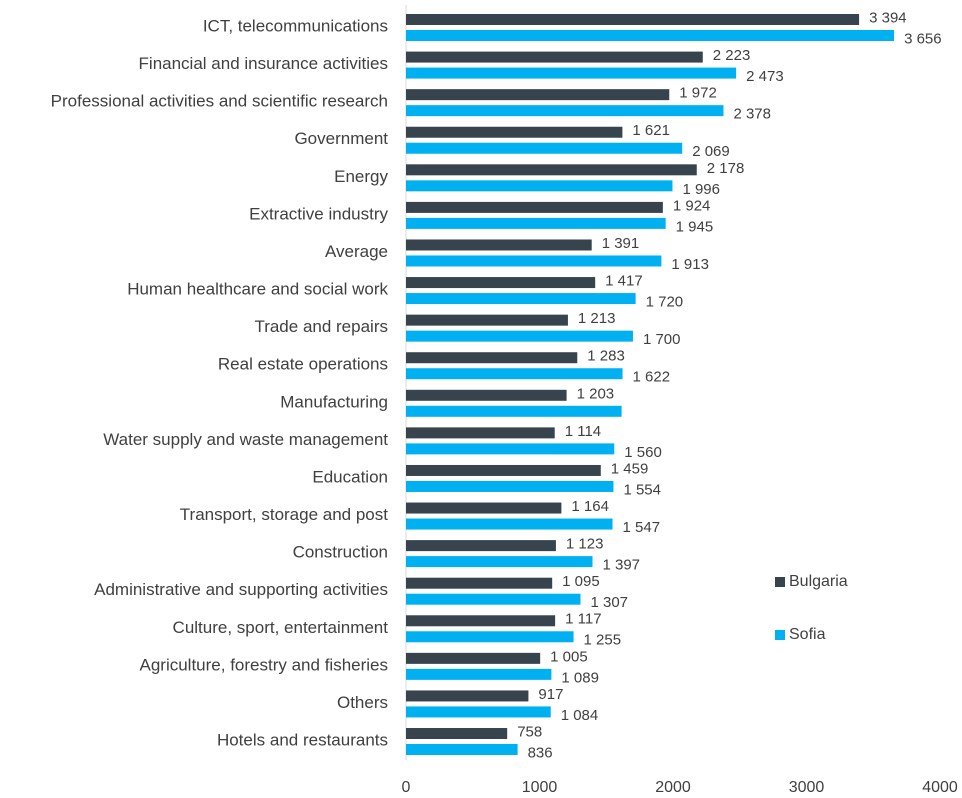 Image resolution: width=962 pixels, height=798 pixels. What do you see at coordinates (888, 17) in the screenshot?
I see `value-label: 3 394` at bounding box center [888, 17].